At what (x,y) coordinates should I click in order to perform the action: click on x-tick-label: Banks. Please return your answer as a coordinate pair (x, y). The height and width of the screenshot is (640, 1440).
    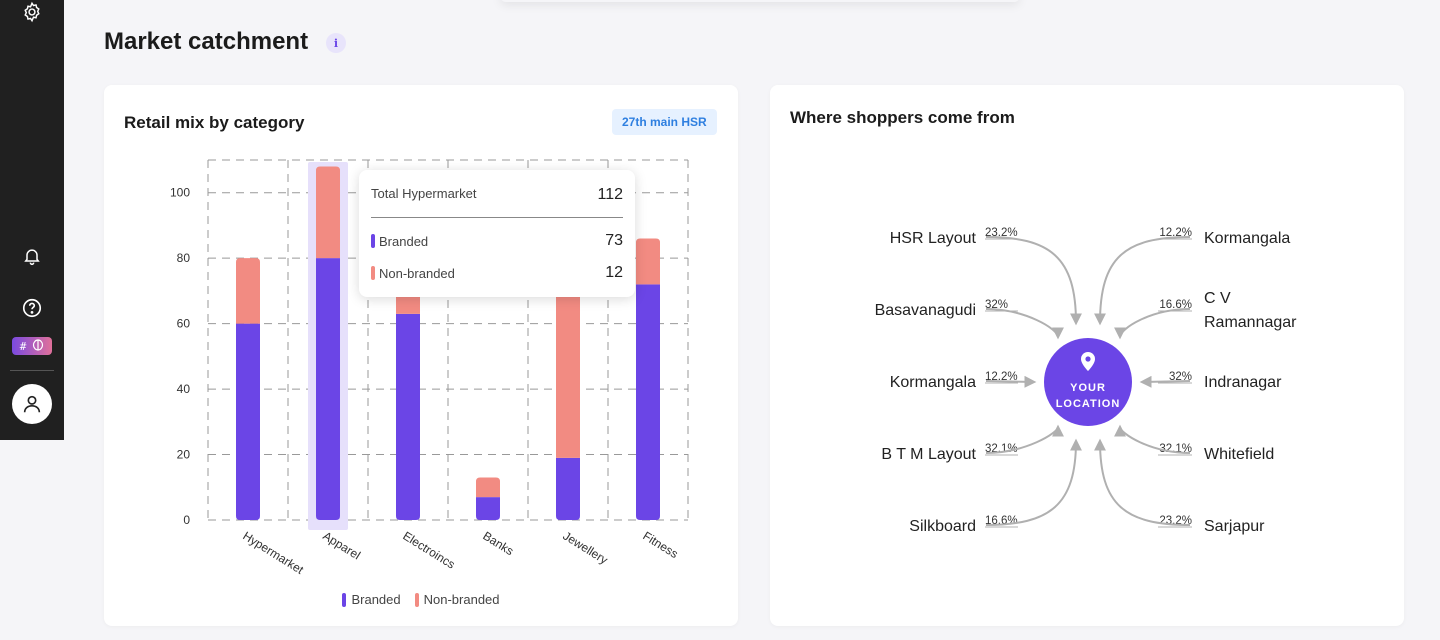
    Looking at the image, I should click on (498, 544).